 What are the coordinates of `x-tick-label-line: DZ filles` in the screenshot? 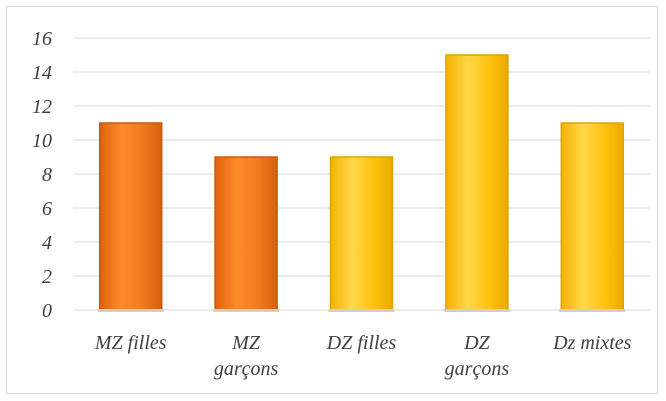 It's located at (361, 343).